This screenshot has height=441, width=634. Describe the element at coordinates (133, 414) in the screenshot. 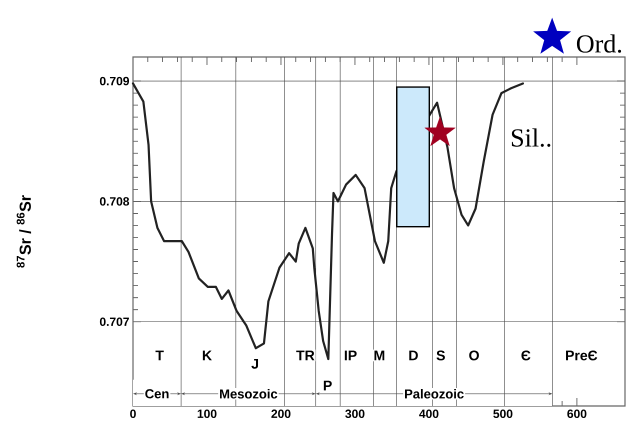

I see `x-tick-label: 0` at that location.